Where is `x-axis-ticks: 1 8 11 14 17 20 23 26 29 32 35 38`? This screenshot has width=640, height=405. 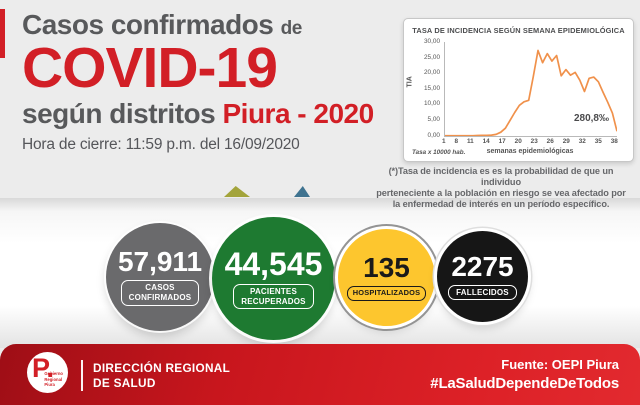 x-axis-ticks: 1 8 11 14 17 20 23 26 29 32 35 38 is located at coordinates (530, 141).